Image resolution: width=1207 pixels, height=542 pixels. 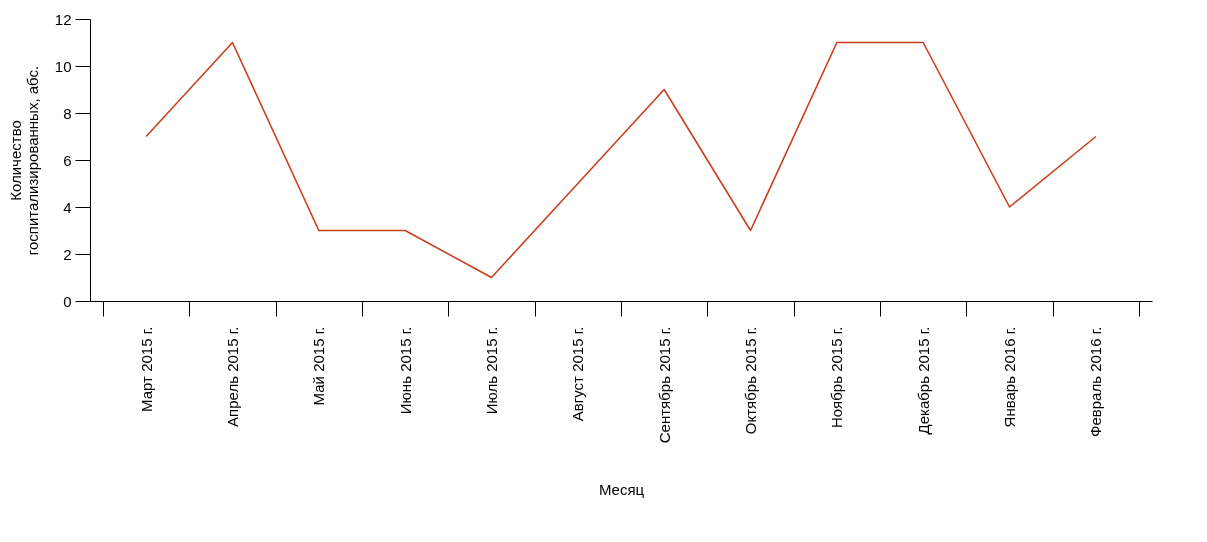 I want to click on y-tick-label: 12, so click(x=63, y=19).